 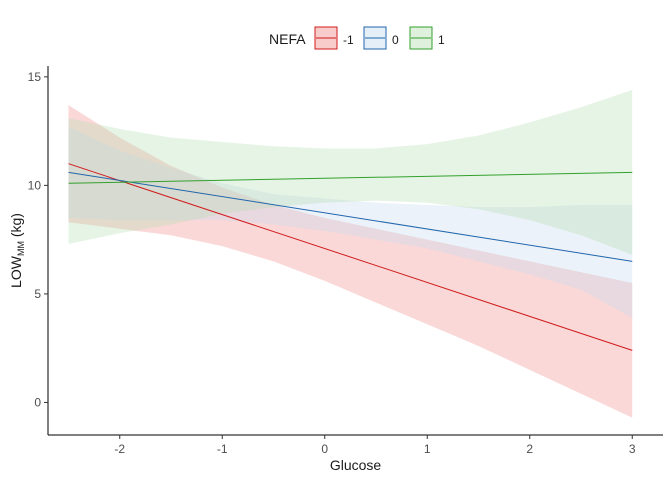 What do you see at coordinates (529, 449) in the screenshot?
I see `x-tick-label: 2` at bounding box center [529, 449].